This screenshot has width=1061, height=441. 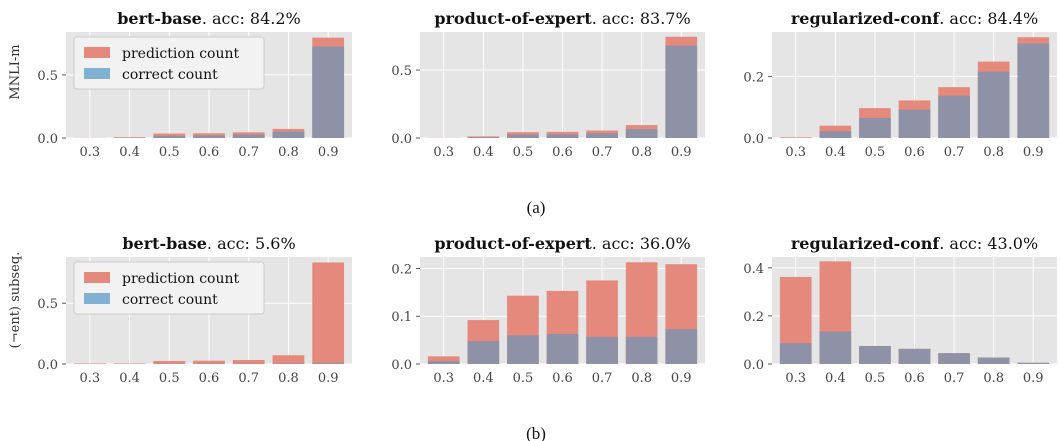 I want to click on chart-title-accuracy: . acc: 36.0%, so click(x=641, y=243).